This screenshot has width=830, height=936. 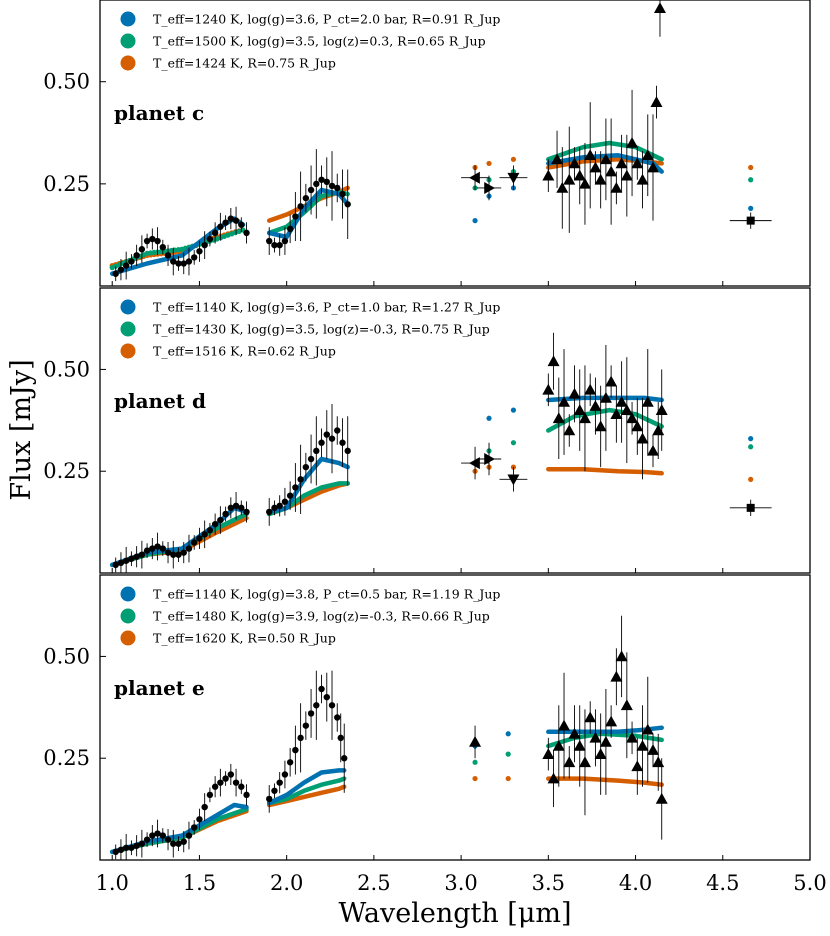 I want to click on legend-entry: T_eff=1424 K, R=0.75 R_Jup, so click(x=244, y=63).